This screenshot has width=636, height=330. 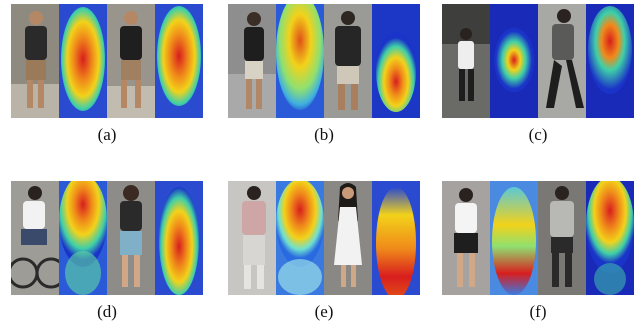 What do you see at coordinates (324, 311) in the screenshot?
I see `panel-e-caption: (e)` at bounding box center [324, 311].